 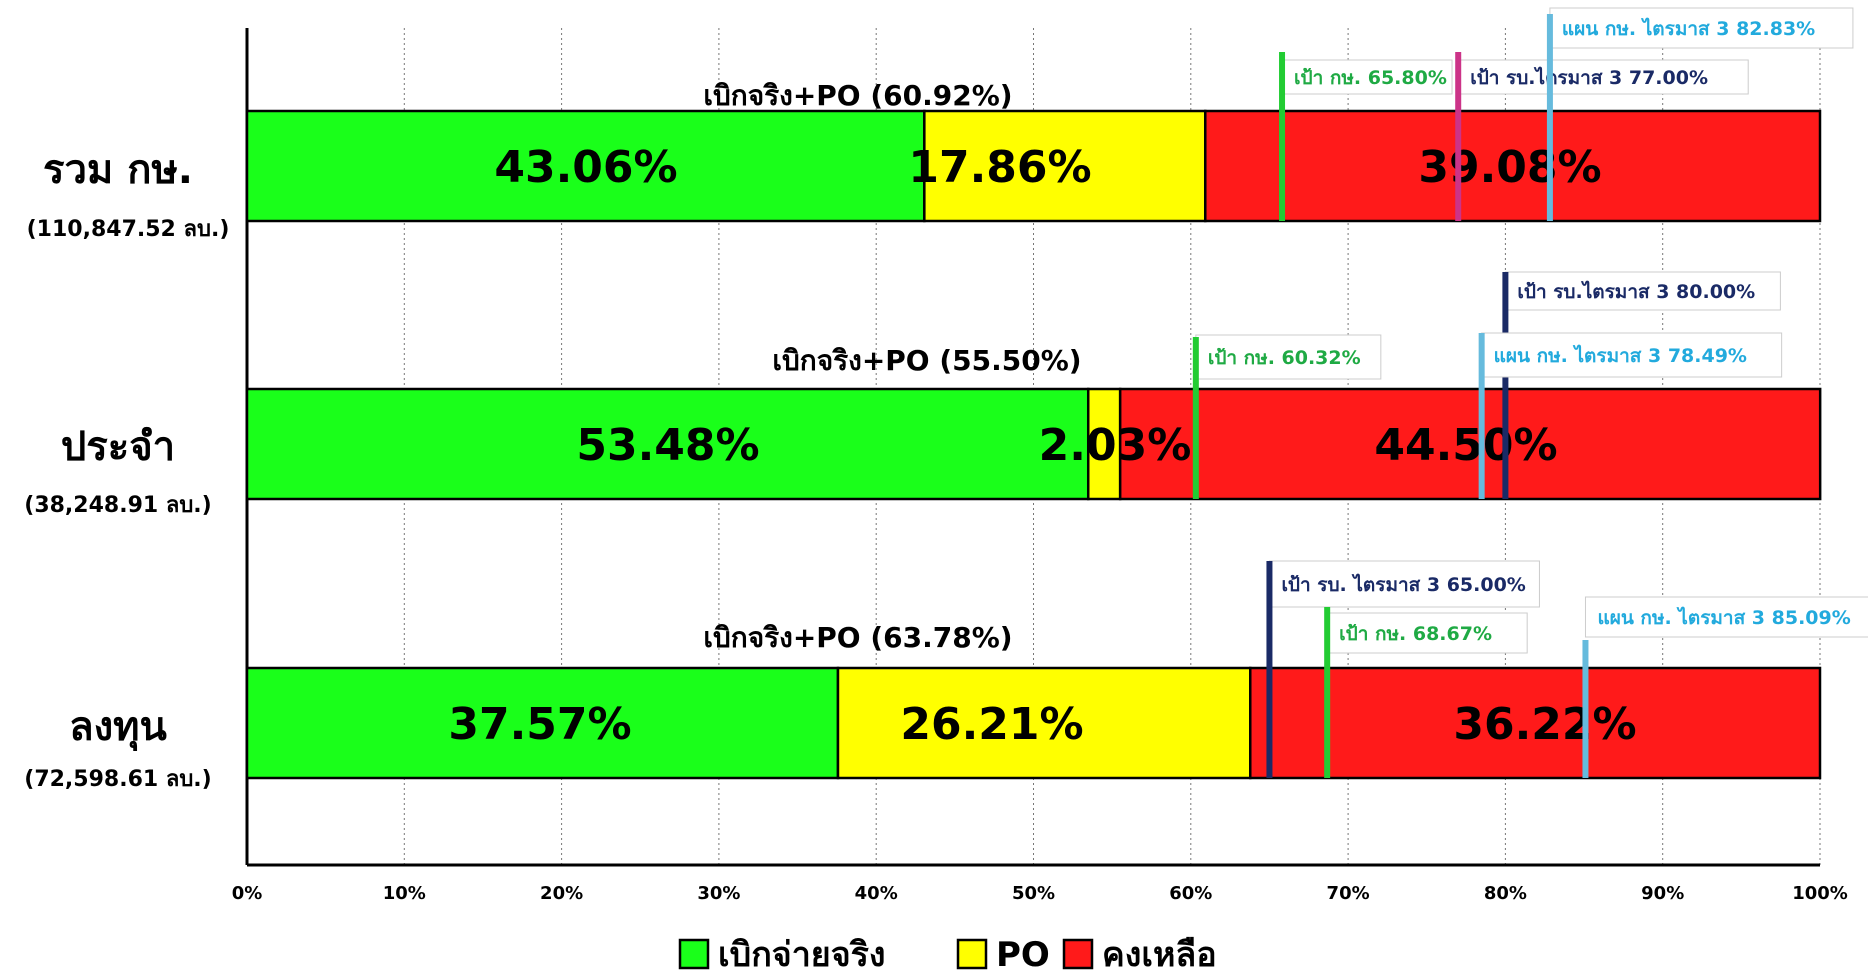 What do you see at coordinates (117, 505) in the screenshot?
I see `category-budget-label: (38,248.91 ลบ.)` at bounding box center [117, 505].